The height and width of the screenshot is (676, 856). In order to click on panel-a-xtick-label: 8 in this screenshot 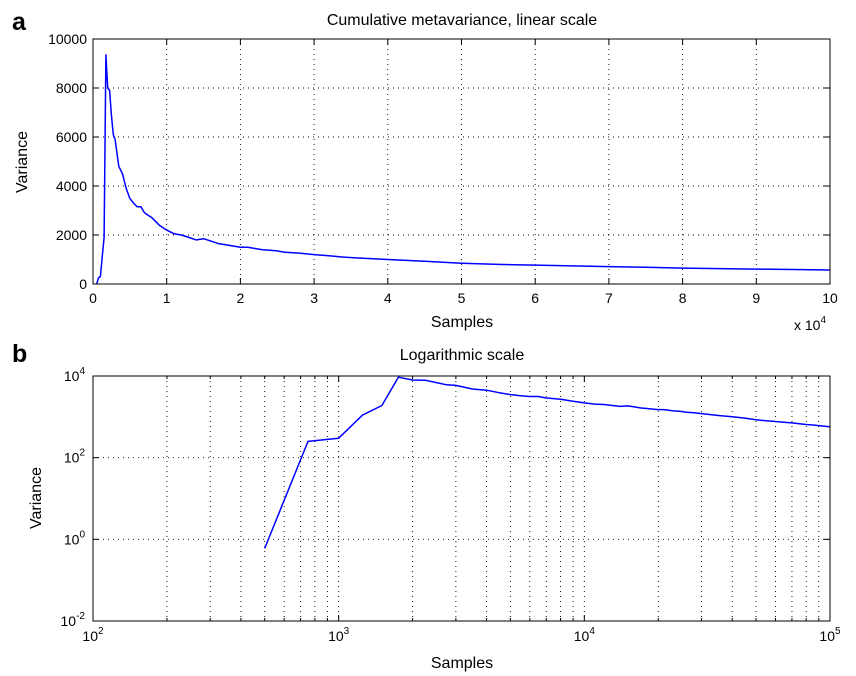, I will do `click(683, 298)`.